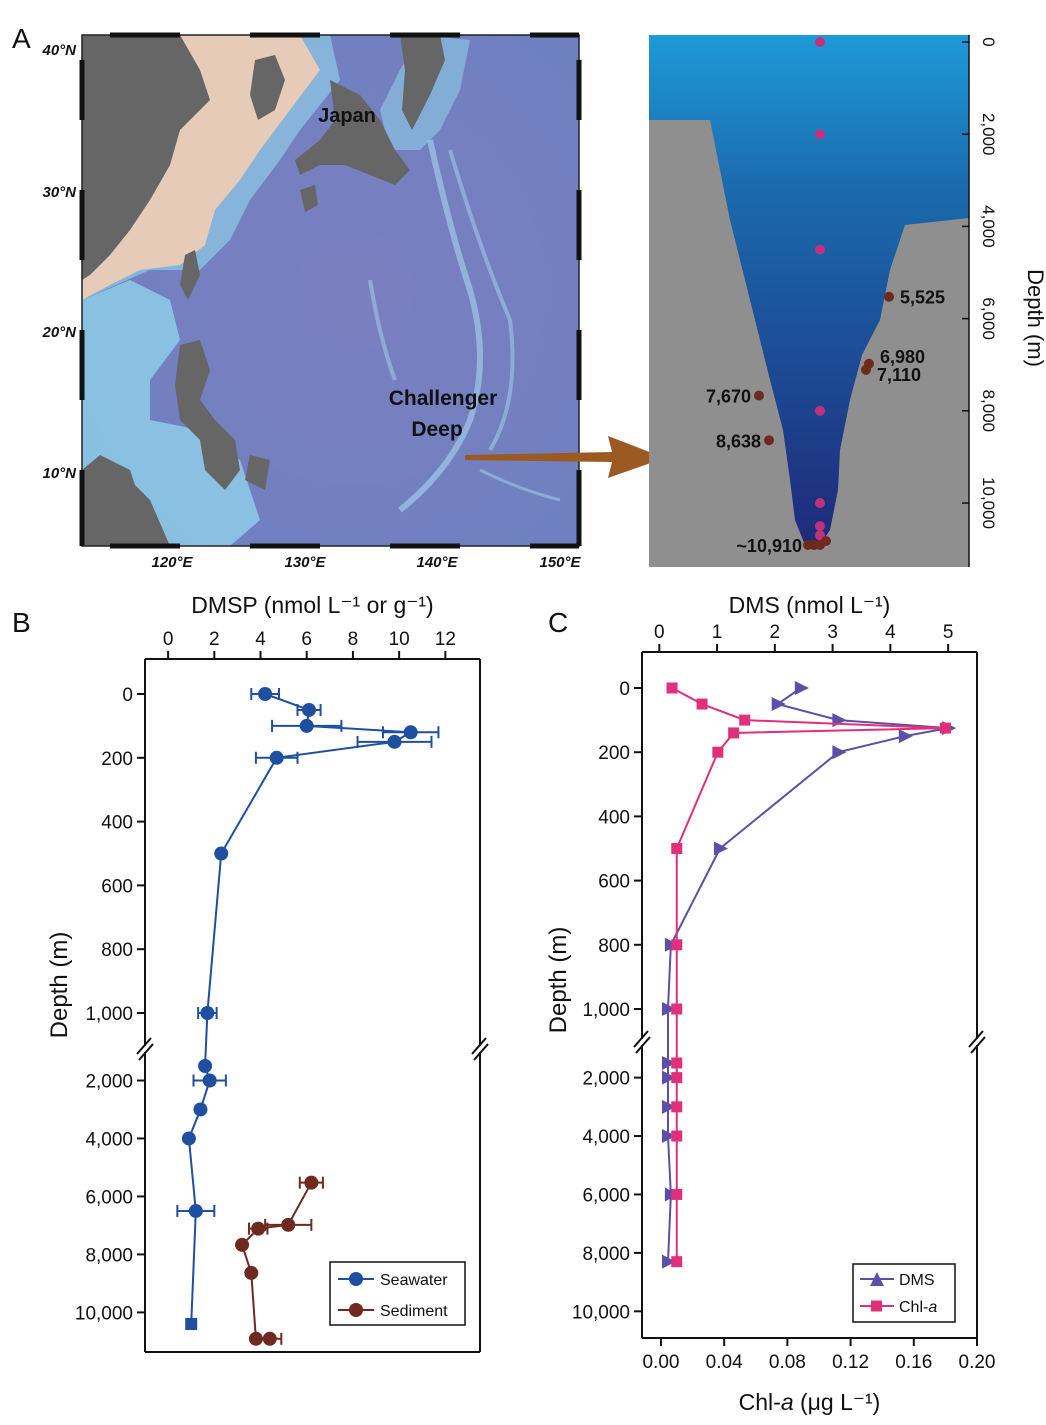 Image resolution: width=1046 pixels, height=1425 pixels. Describe the element at coordinates (614, 882) in the screenshot. I see `y-tick-label: 600` at that location.